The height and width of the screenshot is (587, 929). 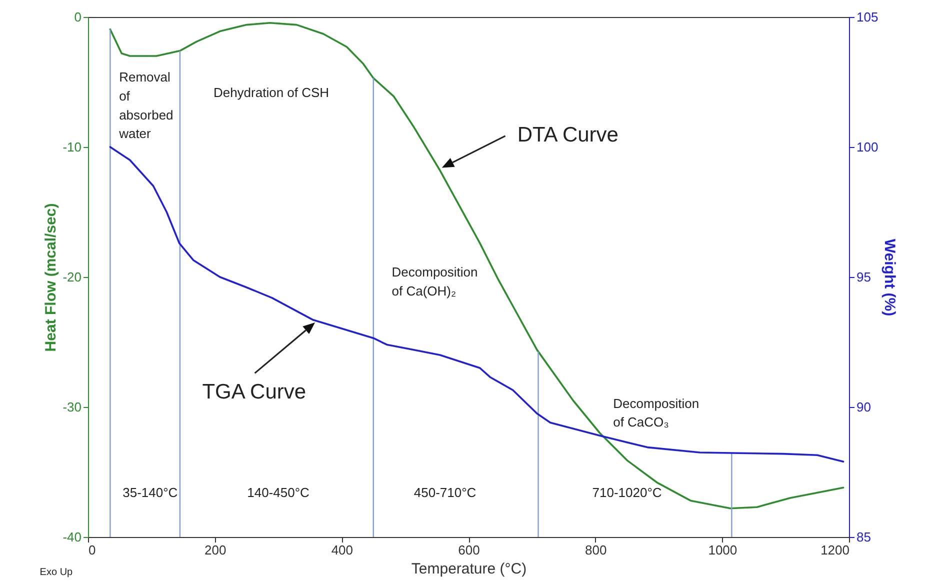 I want to click on y2-tick-label: 105, so click(x=867, y=17).